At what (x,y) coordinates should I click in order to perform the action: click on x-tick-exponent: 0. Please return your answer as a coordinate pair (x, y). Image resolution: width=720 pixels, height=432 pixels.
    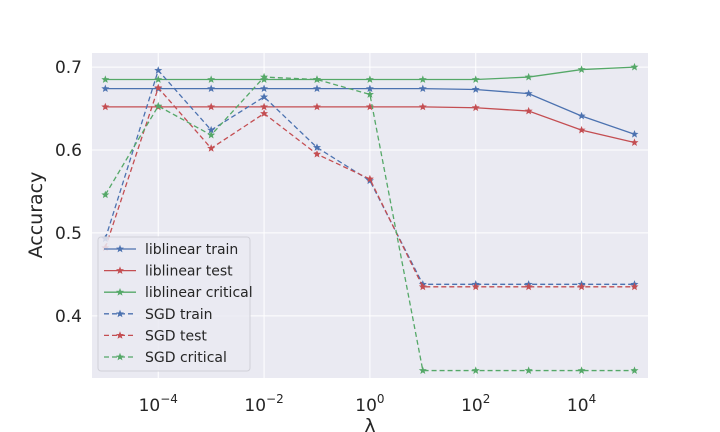
    Looking at the image, I should click on (381, 399).